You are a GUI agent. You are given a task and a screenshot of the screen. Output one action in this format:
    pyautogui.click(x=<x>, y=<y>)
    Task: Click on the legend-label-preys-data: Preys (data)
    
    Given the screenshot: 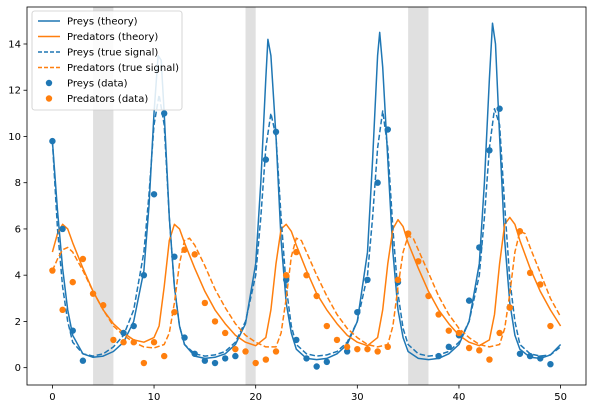 What is the action you would take?
    pyautogui.click(x=97, y=84)
    